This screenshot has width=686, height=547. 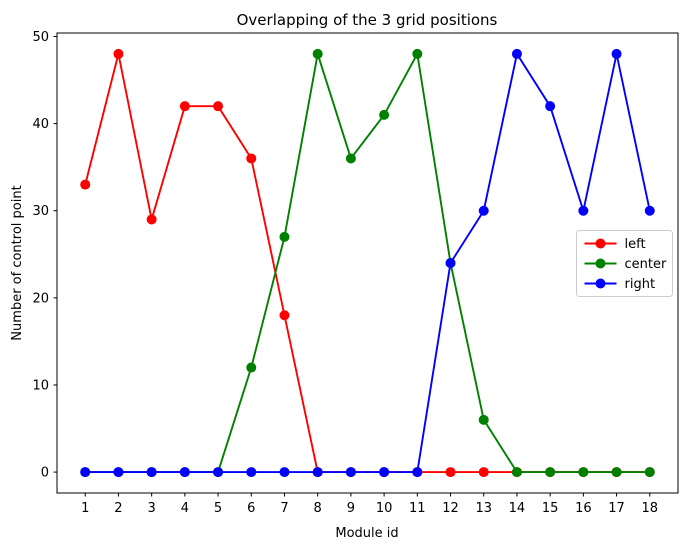 I want to click on x-tick-label: 5, so click(x=218, y=508).